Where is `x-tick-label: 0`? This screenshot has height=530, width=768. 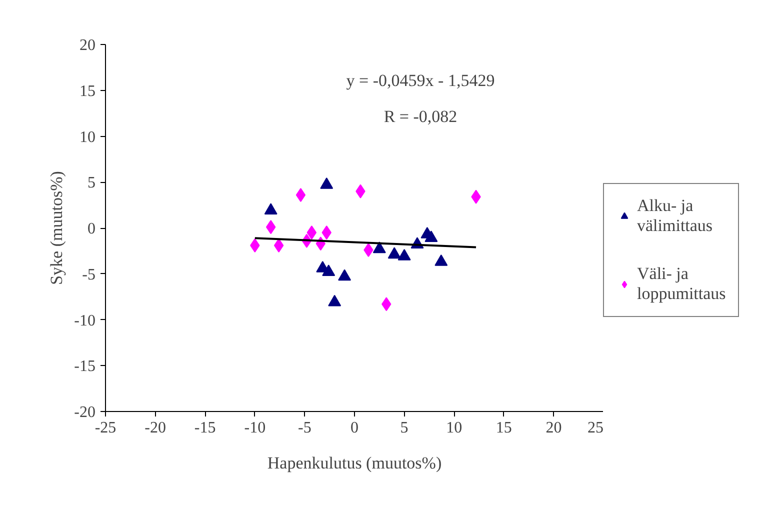
x-tick-label: 0 is located at coordinates (354, 428).